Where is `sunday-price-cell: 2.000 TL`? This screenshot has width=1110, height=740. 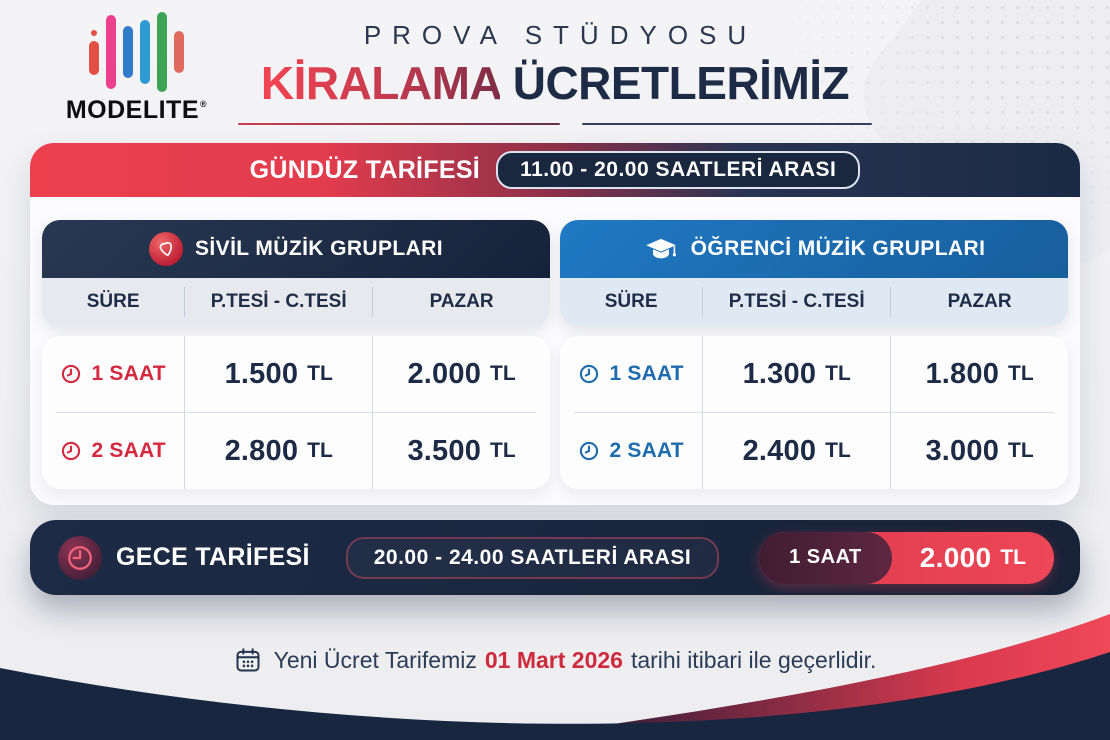 sunday-price-cell: 2.000 TL is located at coordinates (461, 374).